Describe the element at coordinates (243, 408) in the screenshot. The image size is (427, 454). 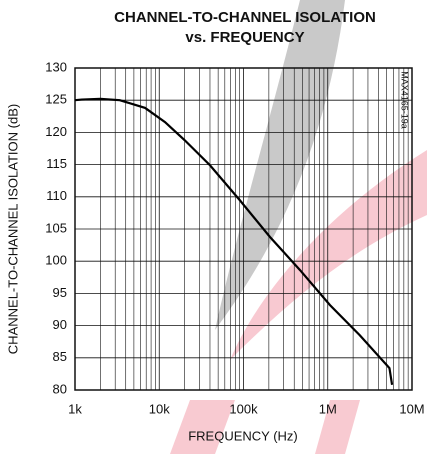
I see `x-tick-label: 100k` at that location.